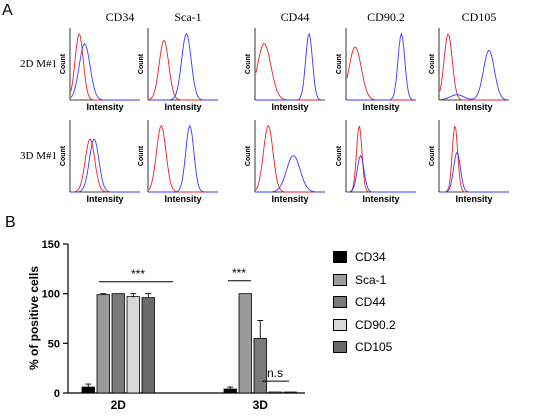  I want to click on row-header-2d: 2D M#1, so click(38, 64).